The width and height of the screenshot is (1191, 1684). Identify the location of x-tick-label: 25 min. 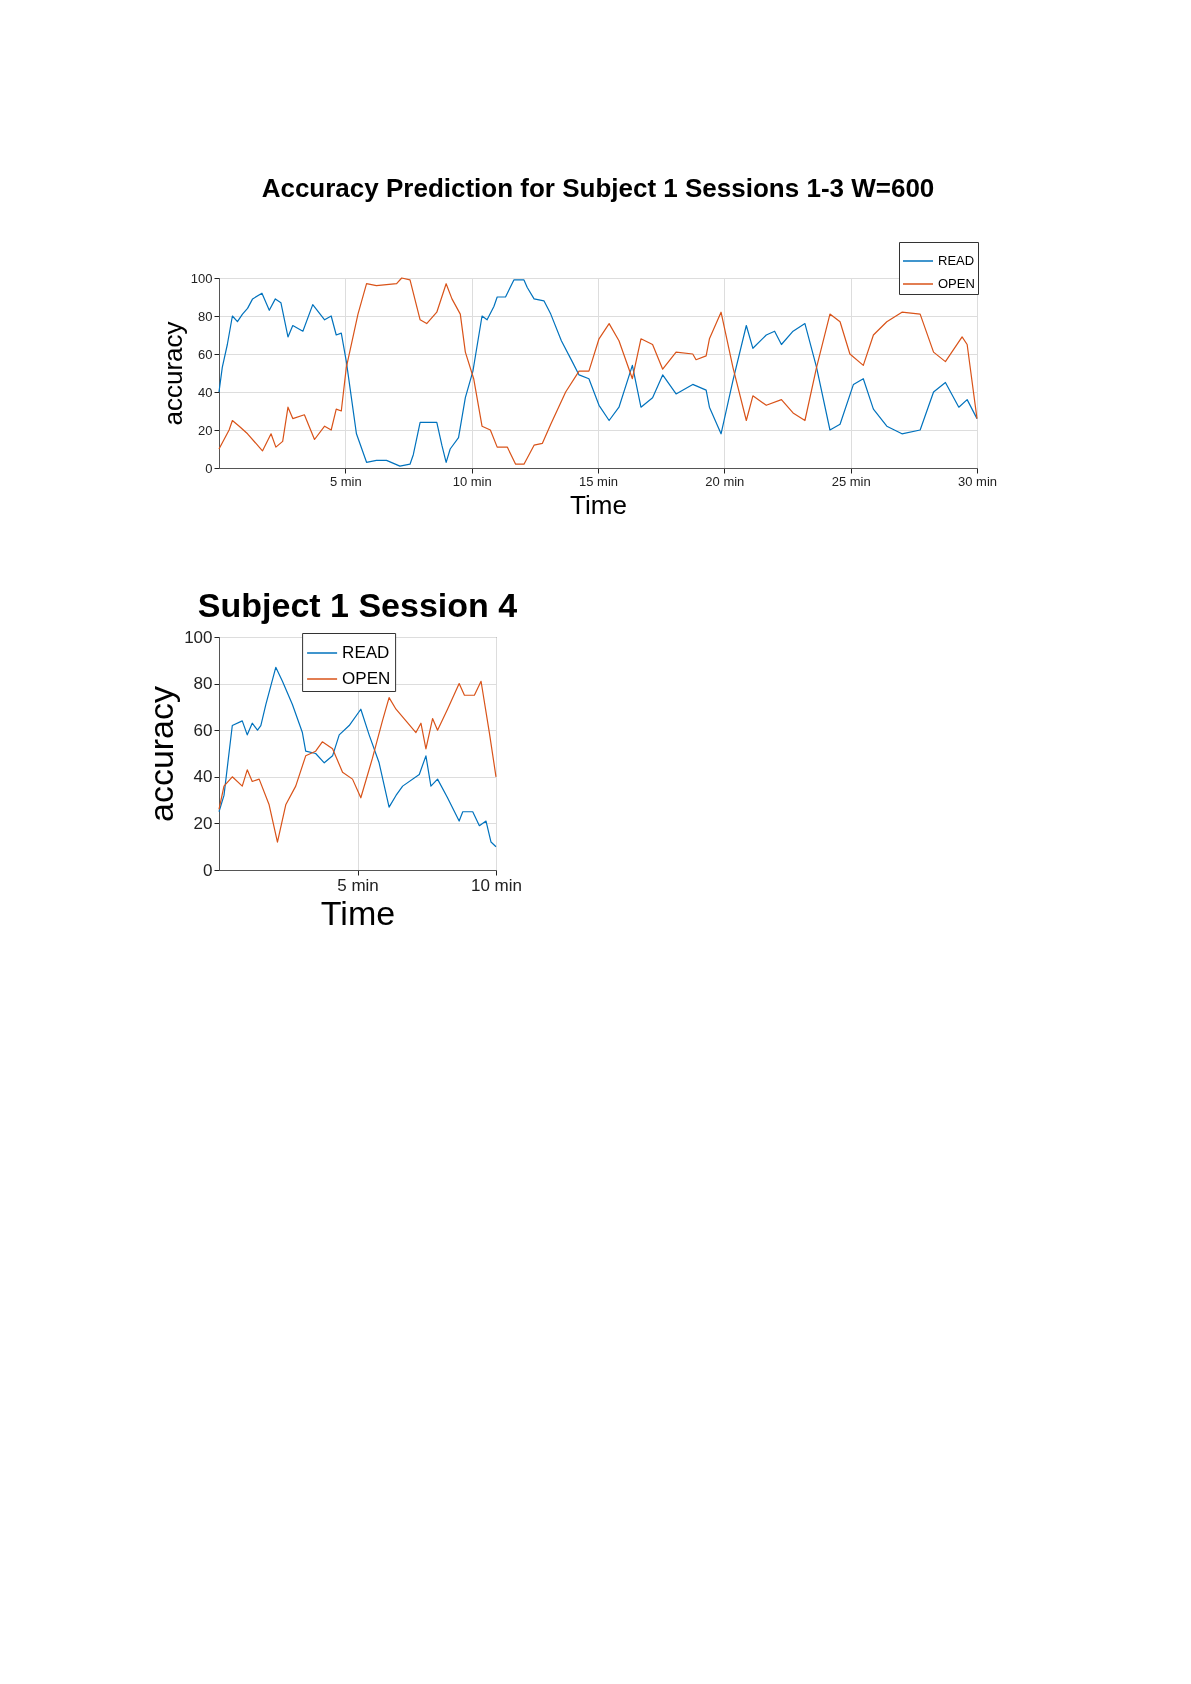
(851, 481).